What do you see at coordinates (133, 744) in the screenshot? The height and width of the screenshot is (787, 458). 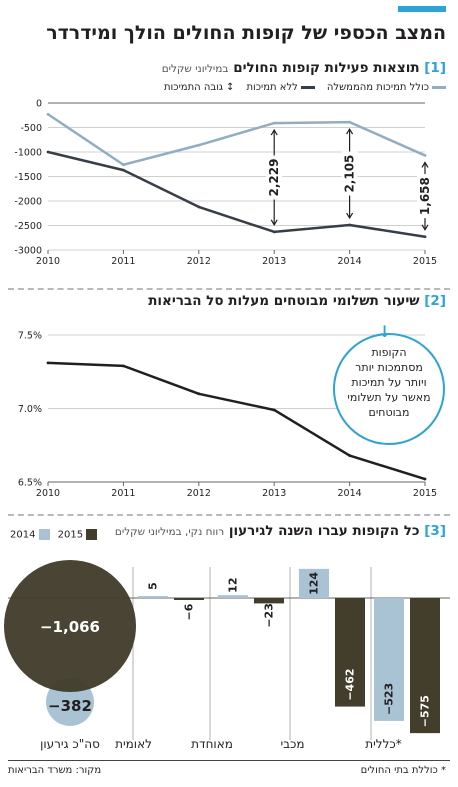 I see `category-label: לאומית` at bounding box center [133, 744].